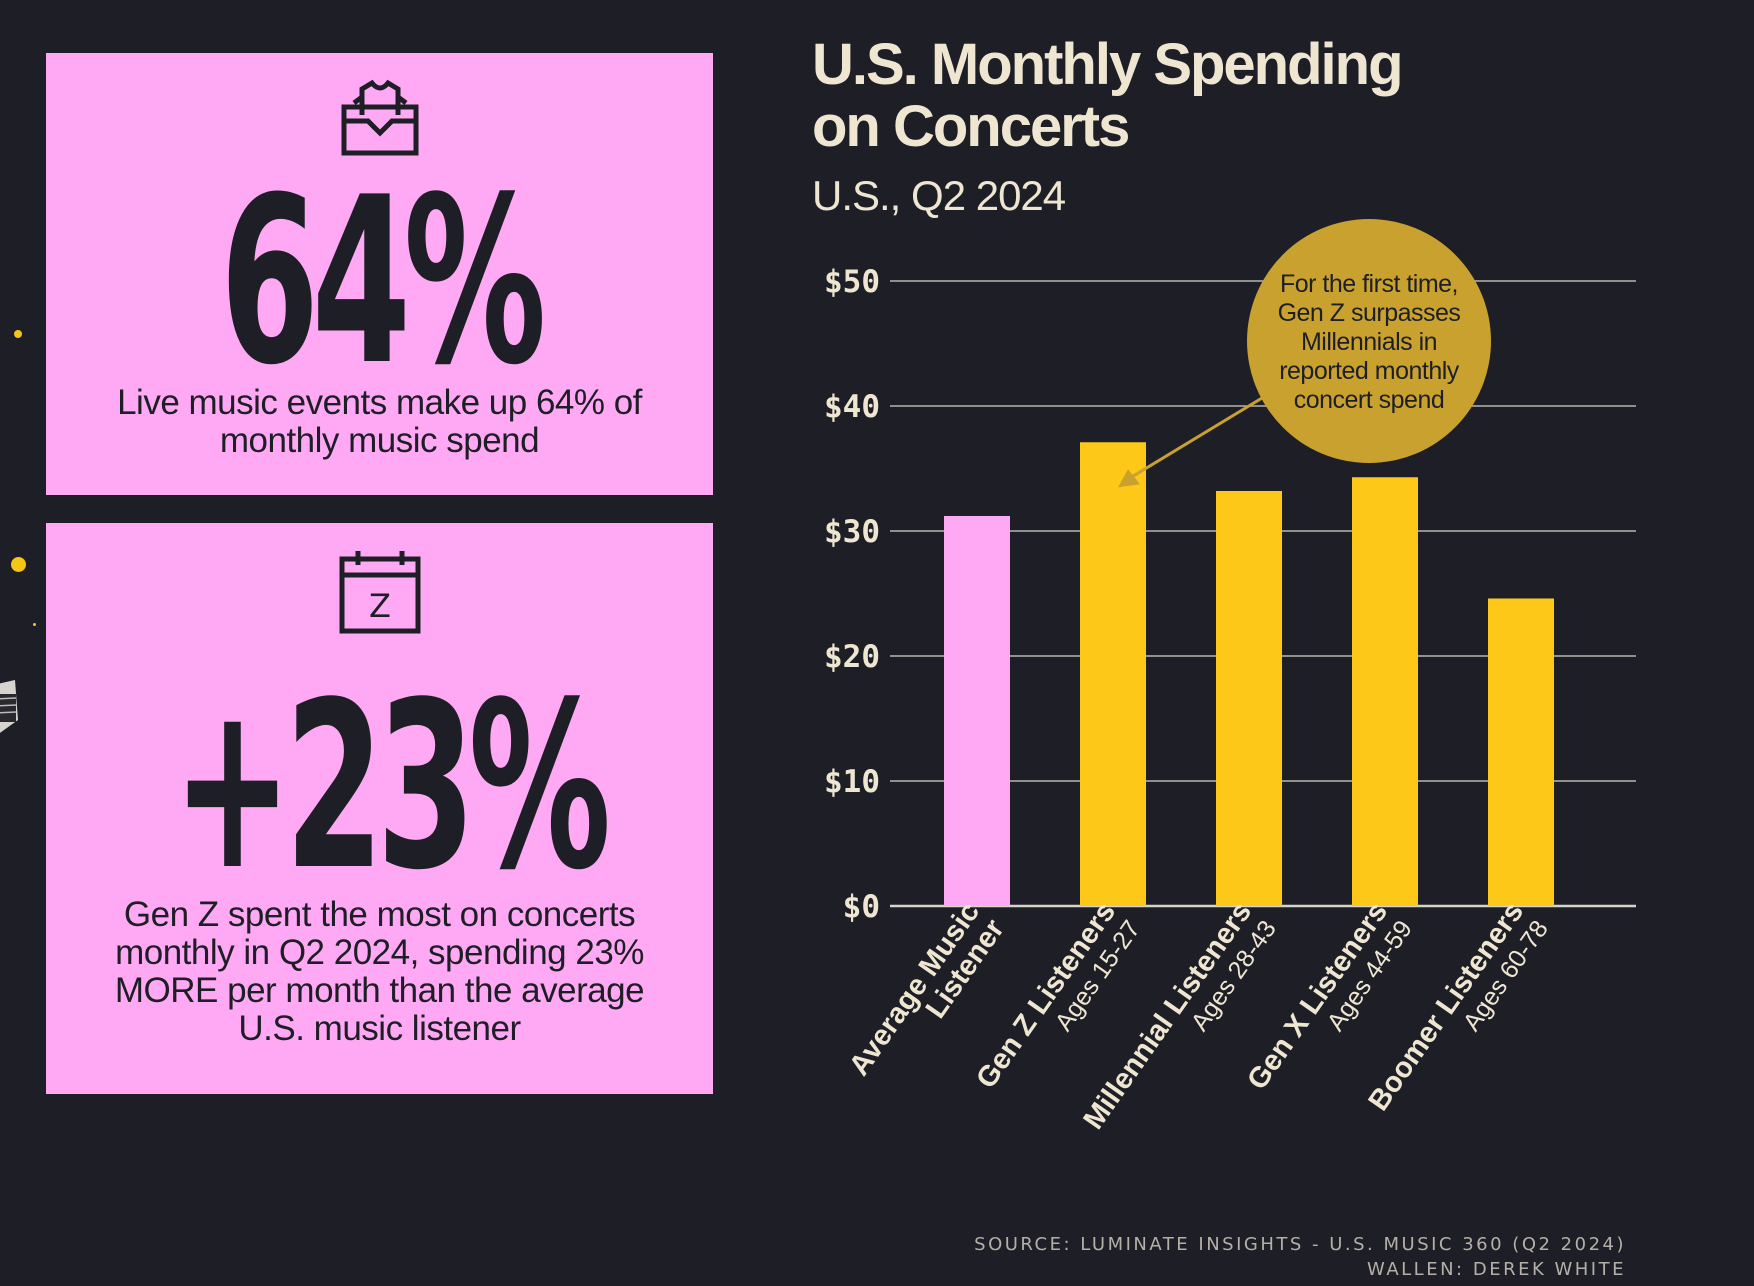 The height and width of the screenshot is (1286, 1754). I want to click on stat-description-line: Live music events make up 64% of, so click(379, 402).